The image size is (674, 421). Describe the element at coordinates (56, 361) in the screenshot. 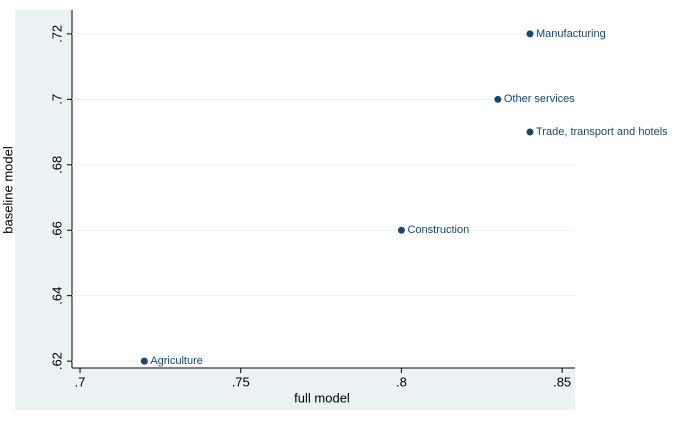

I see `y-tick-label: .62` at that location.